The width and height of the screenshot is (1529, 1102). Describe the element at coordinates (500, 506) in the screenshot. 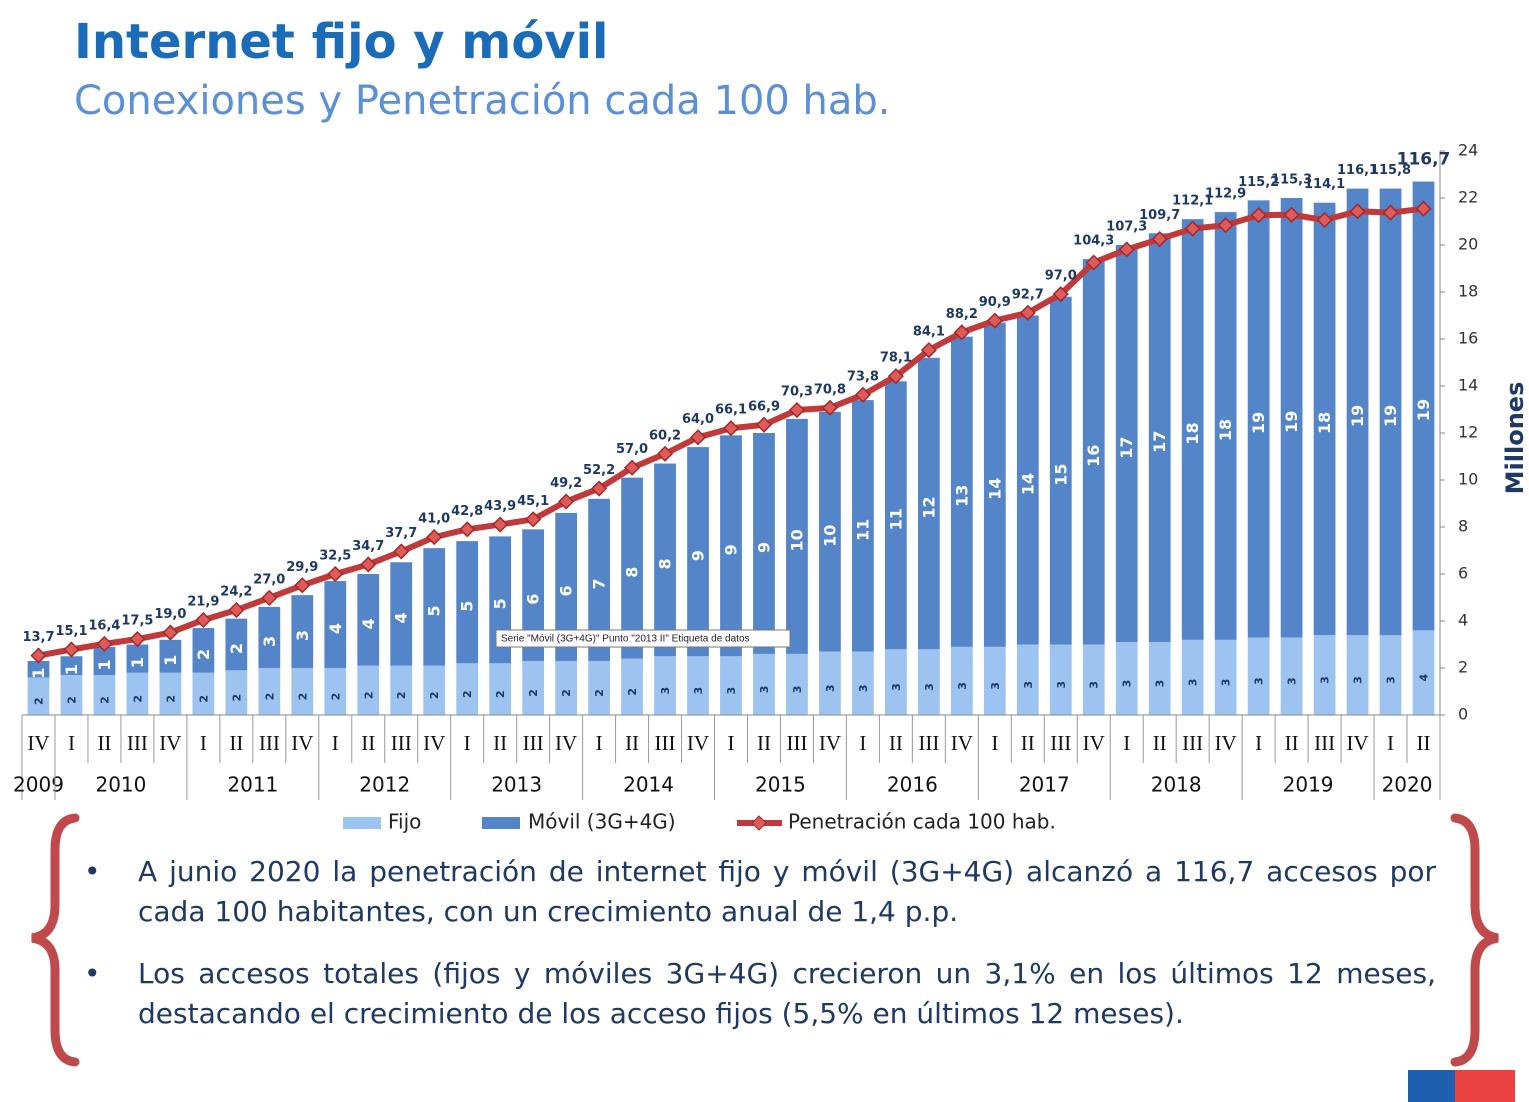

I see `penetration-label: 43,9` at that location.